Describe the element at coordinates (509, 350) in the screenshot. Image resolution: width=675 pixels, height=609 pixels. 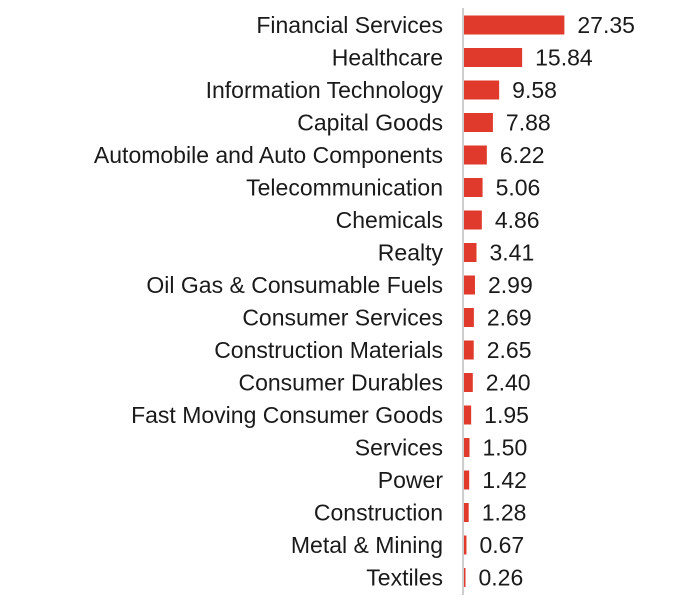
I see `value-label: 2.65` at that location.